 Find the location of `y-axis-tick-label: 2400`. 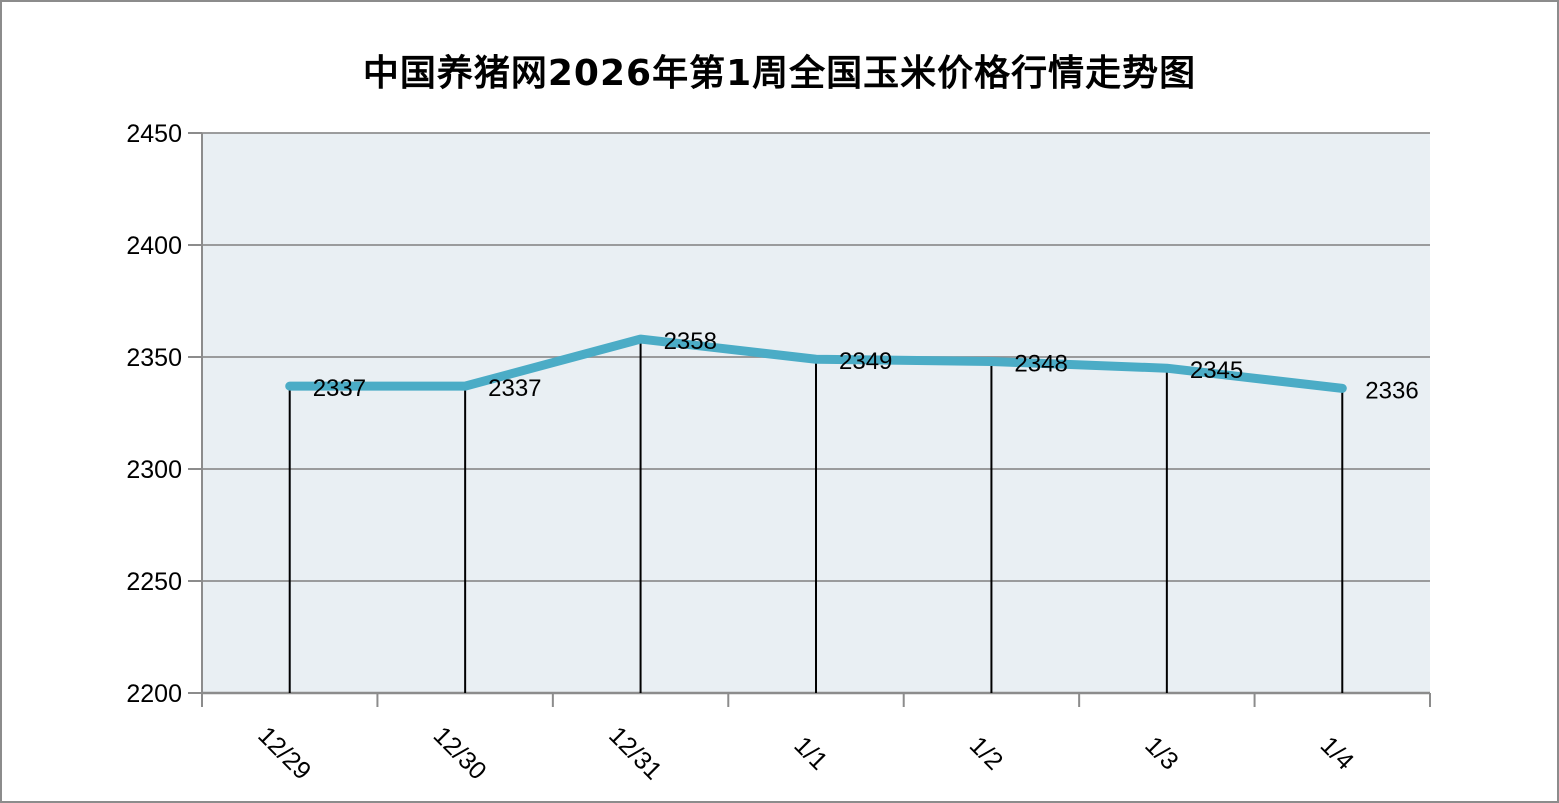

y-axis-tick-label: 2400 is located at coordinates (154, 246).